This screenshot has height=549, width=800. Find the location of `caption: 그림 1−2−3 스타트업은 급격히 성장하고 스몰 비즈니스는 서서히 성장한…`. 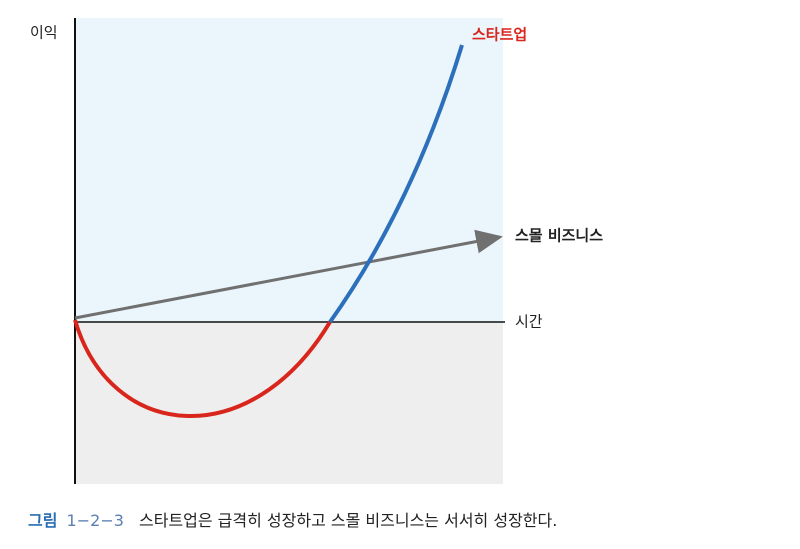

caption: 그림 1−2−3 스타트업은 급격히 성장하고 스몰 비즈니스는 서서히 성장한… is located at coordinates (292, 519).